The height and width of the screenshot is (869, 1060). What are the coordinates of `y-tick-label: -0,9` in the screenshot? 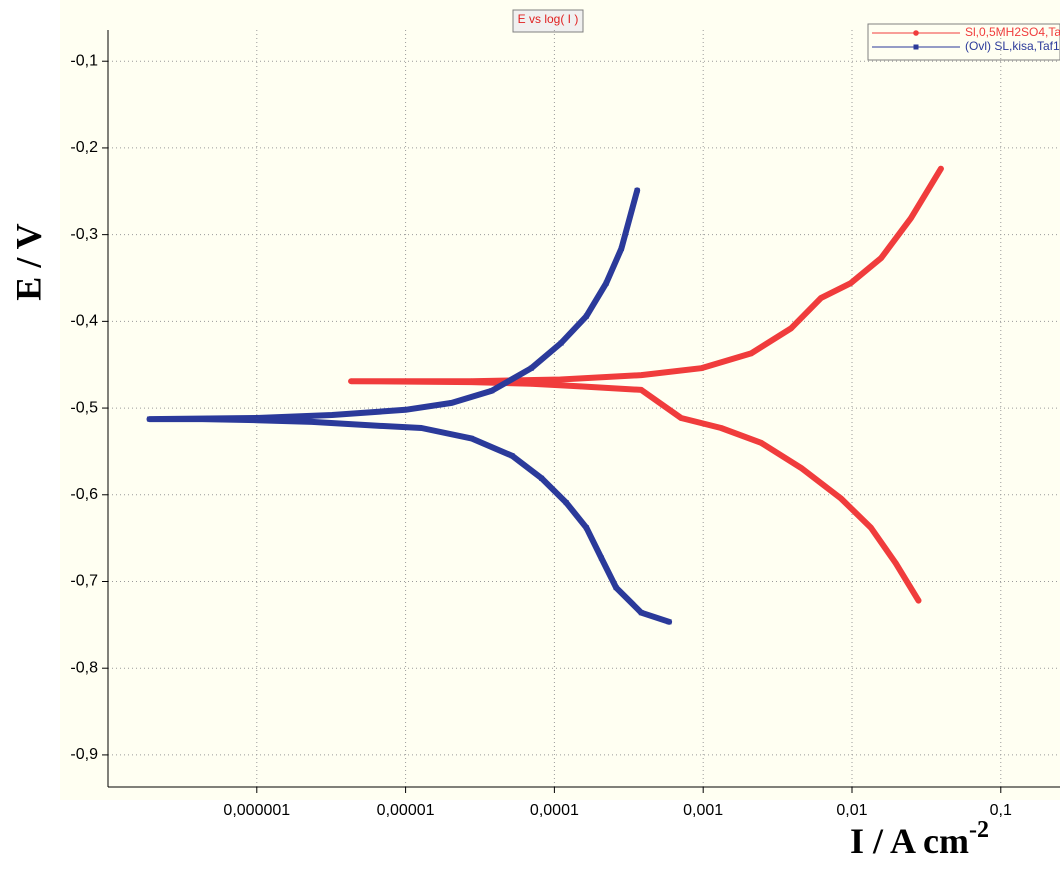 It's located at (84, 754).